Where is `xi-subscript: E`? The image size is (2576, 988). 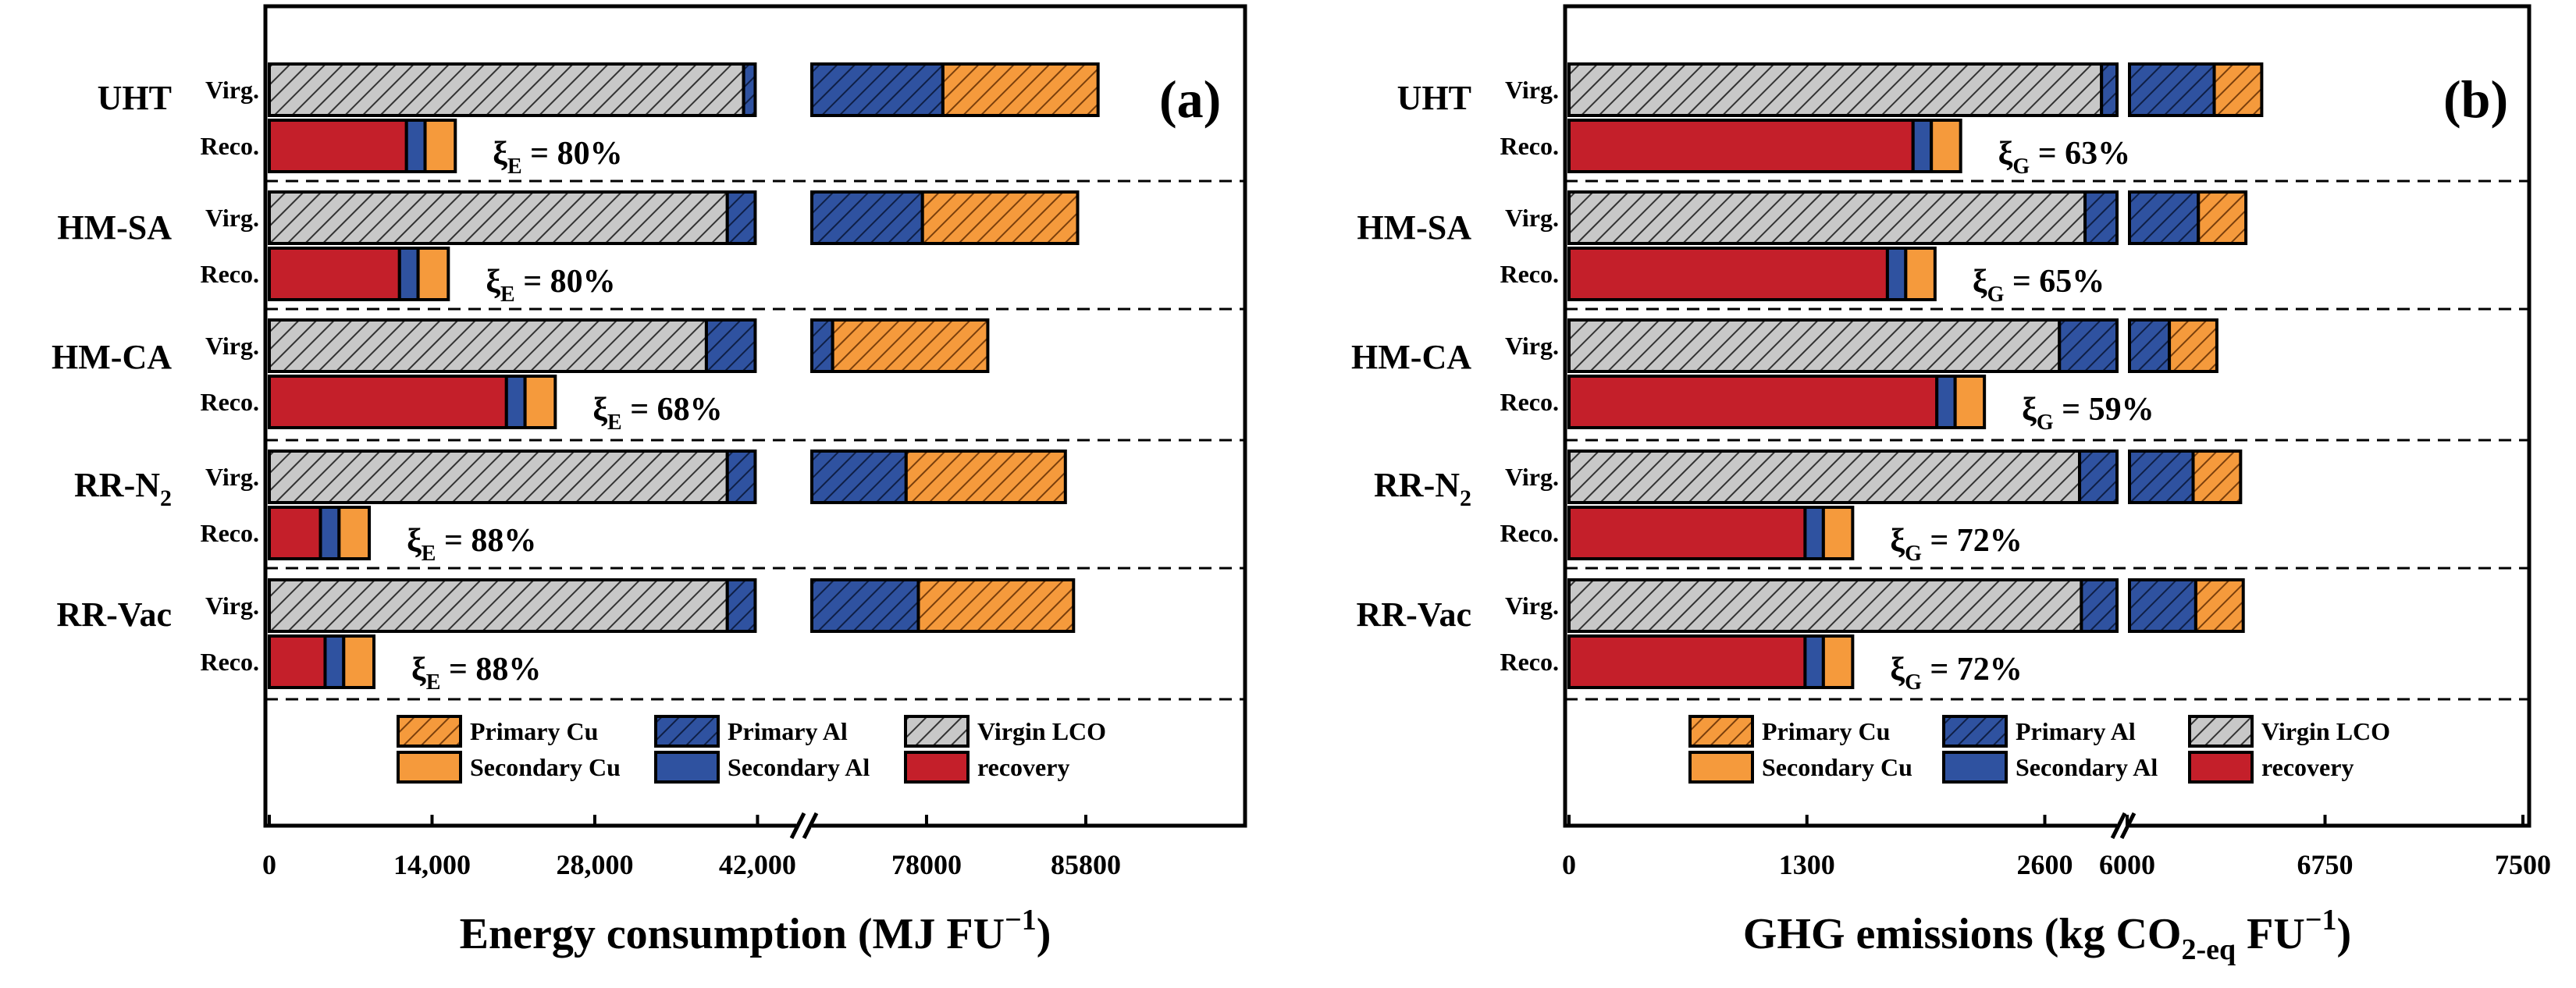
xi-subscript: E is located at coordinates (514, 167).